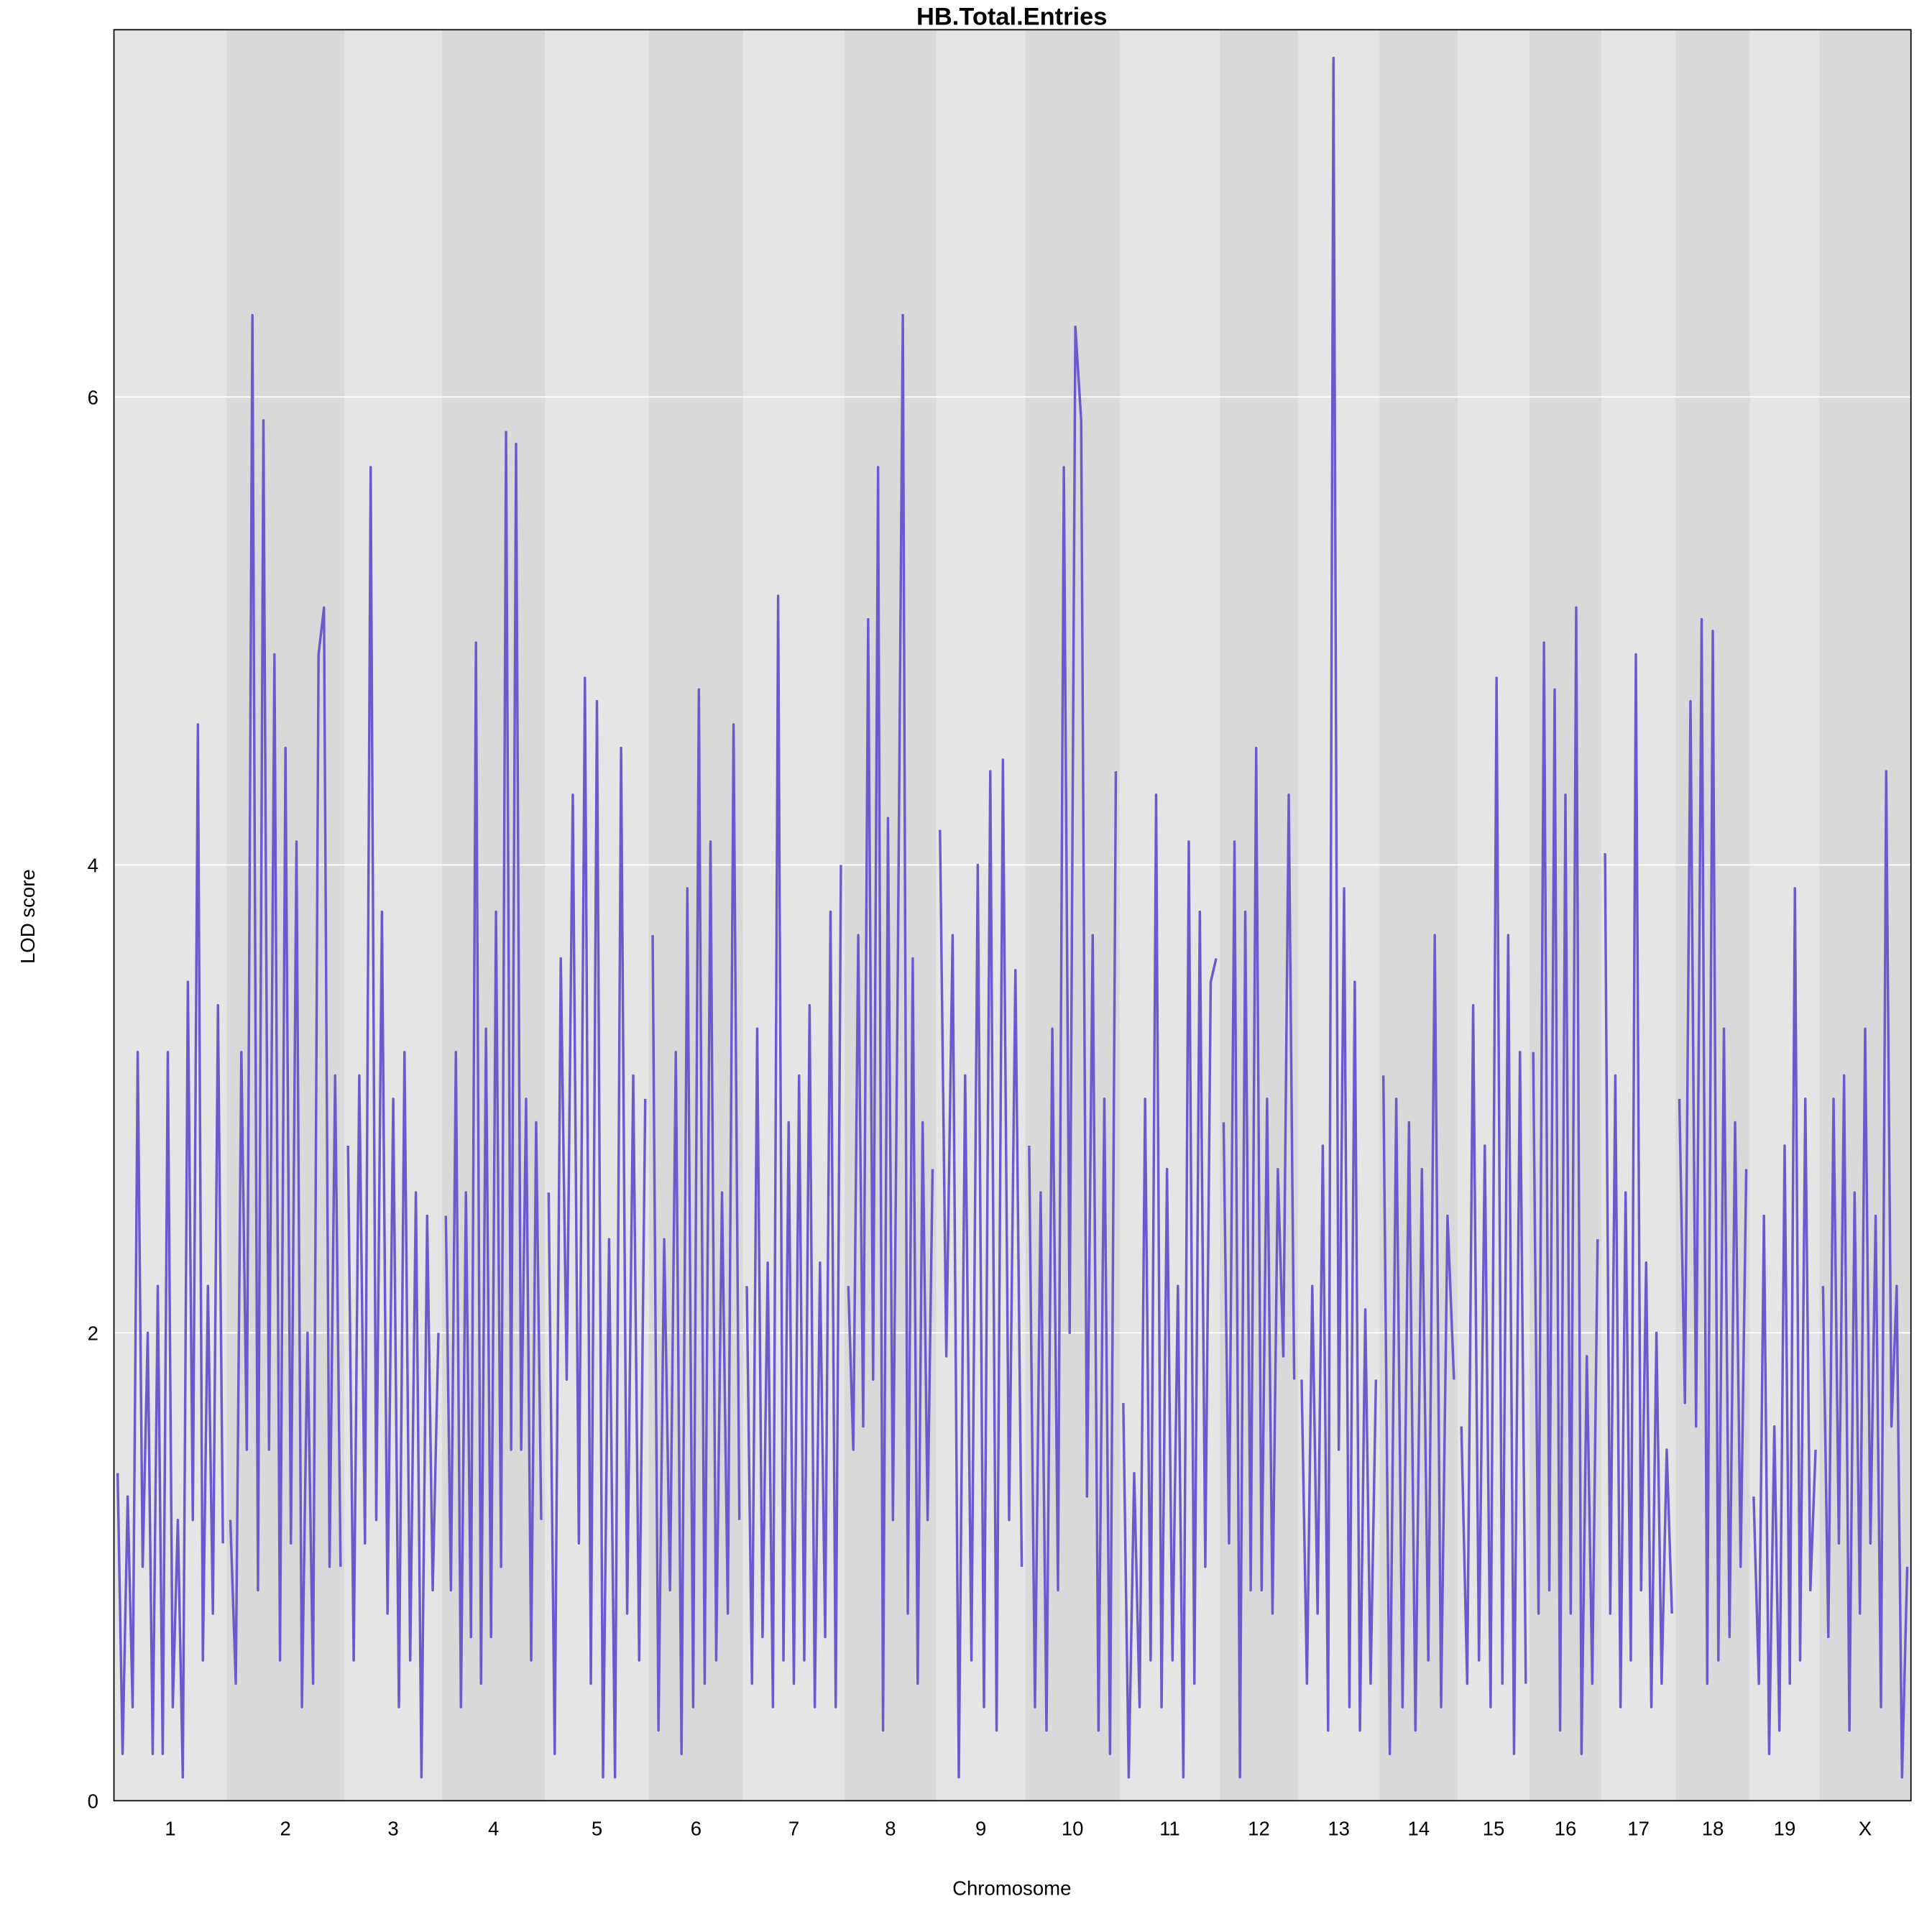  Describe the element at coordinates (93, 1100) in the screenshot. I see `y-axis-ticks: 0 2 4 6` at that location.